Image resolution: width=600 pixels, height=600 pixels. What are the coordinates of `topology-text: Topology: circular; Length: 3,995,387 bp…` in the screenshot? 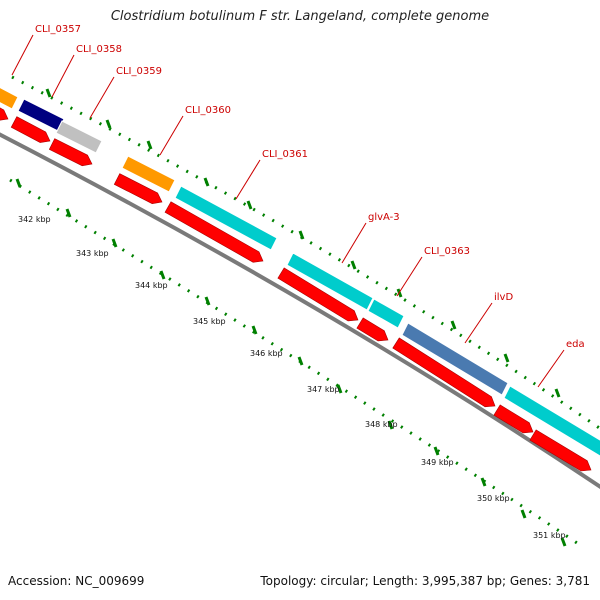 It's located at (425, 581).